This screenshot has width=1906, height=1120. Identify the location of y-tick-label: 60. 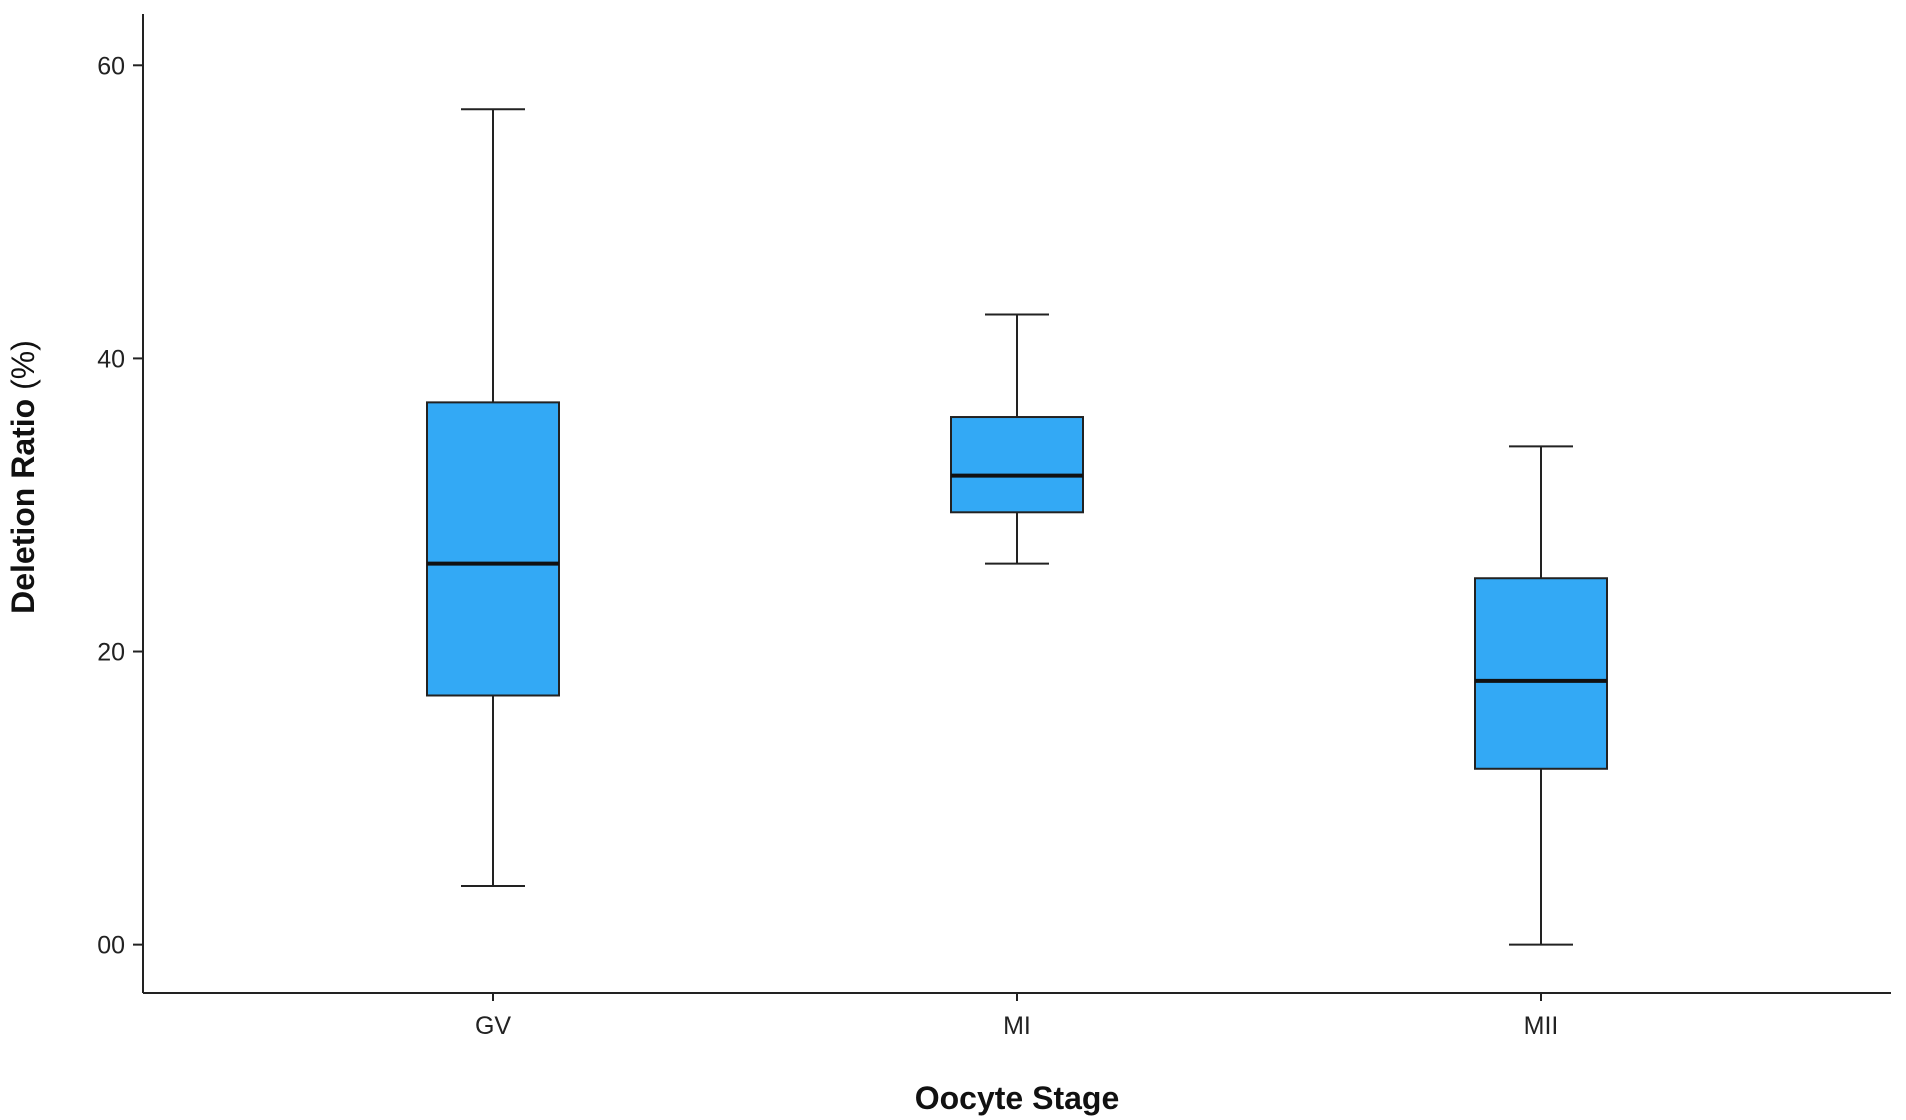
(111, 66).